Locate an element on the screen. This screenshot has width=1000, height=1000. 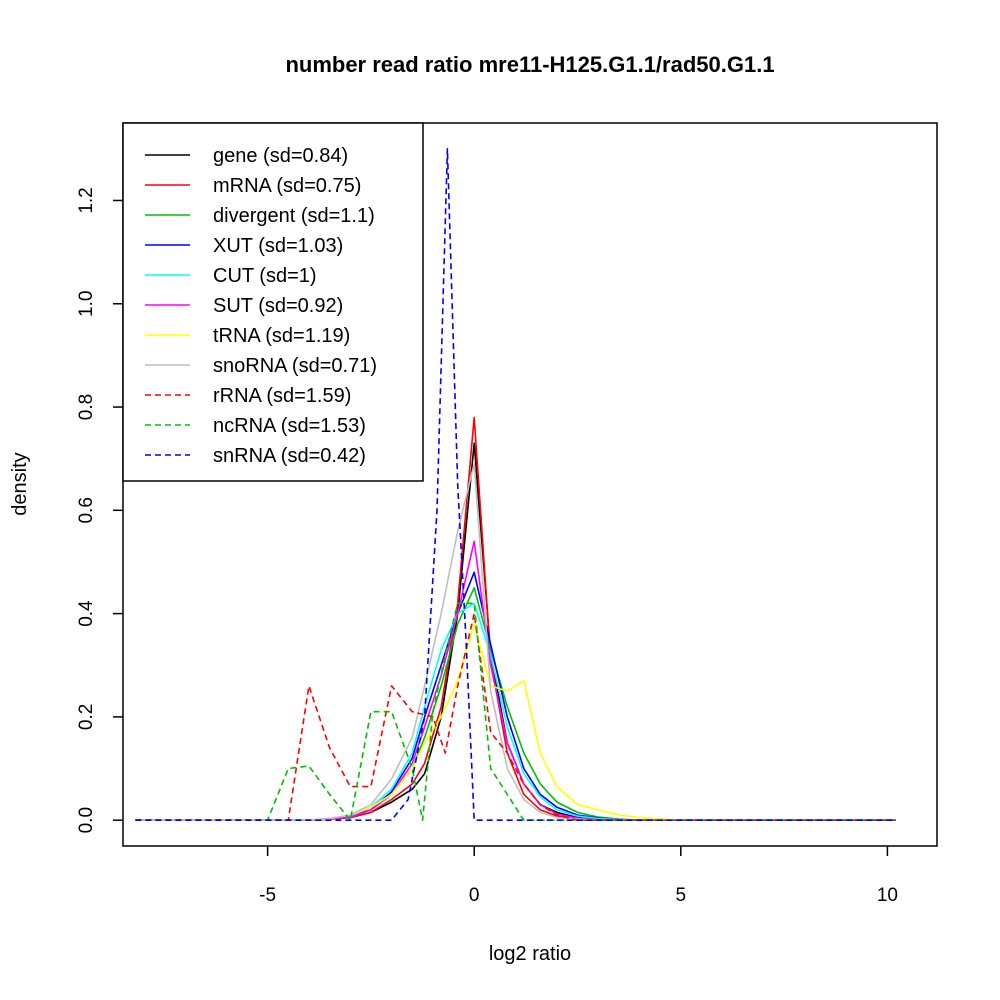
x-tick-label: -5 is located at coordinates (267, 895).